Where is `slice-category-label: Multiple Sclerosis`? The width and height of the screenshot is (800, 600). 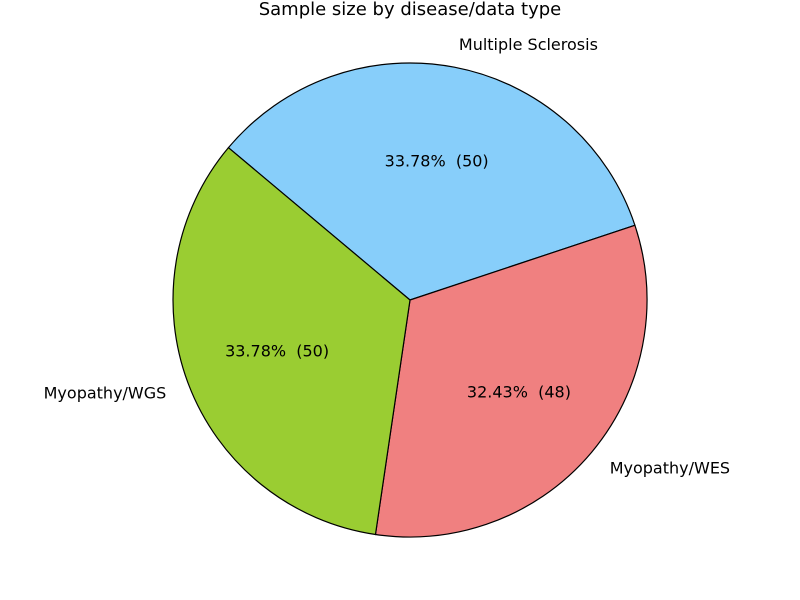
slice-category-label: Multiple Sclerosis is located at coordinates (528, 44).